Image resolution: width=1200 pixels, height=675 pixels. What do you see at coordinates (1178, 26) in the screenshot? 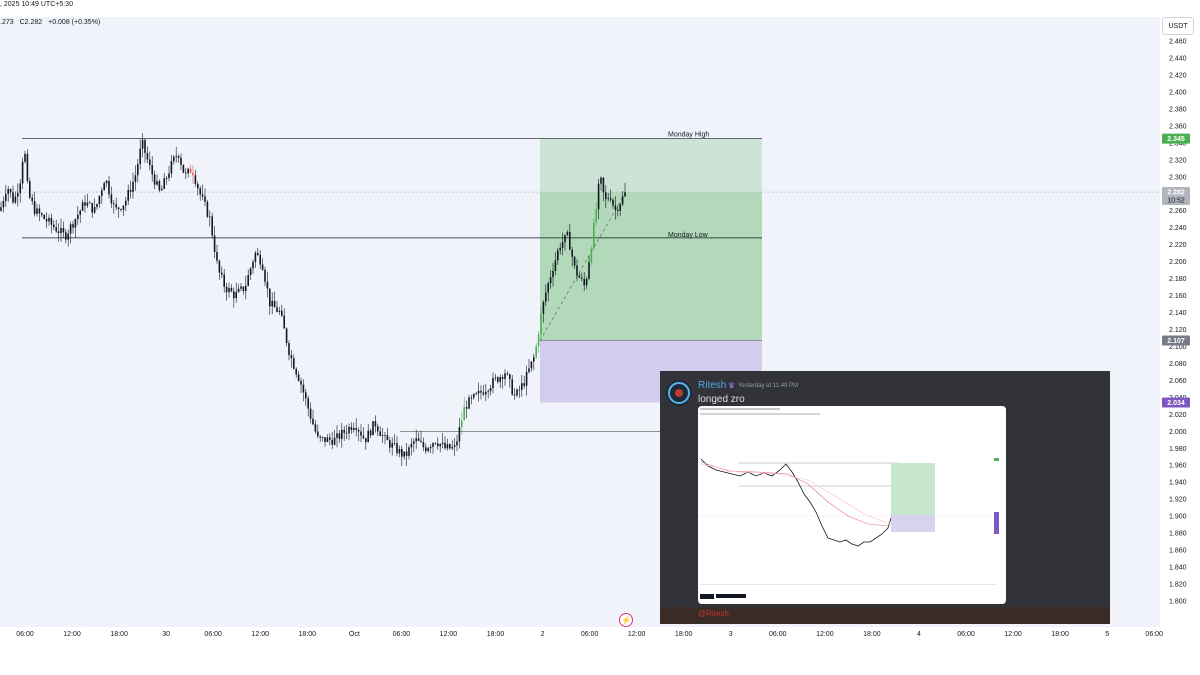
I see `currency-unit-button: USDT` at bounding box center [1178, 26].